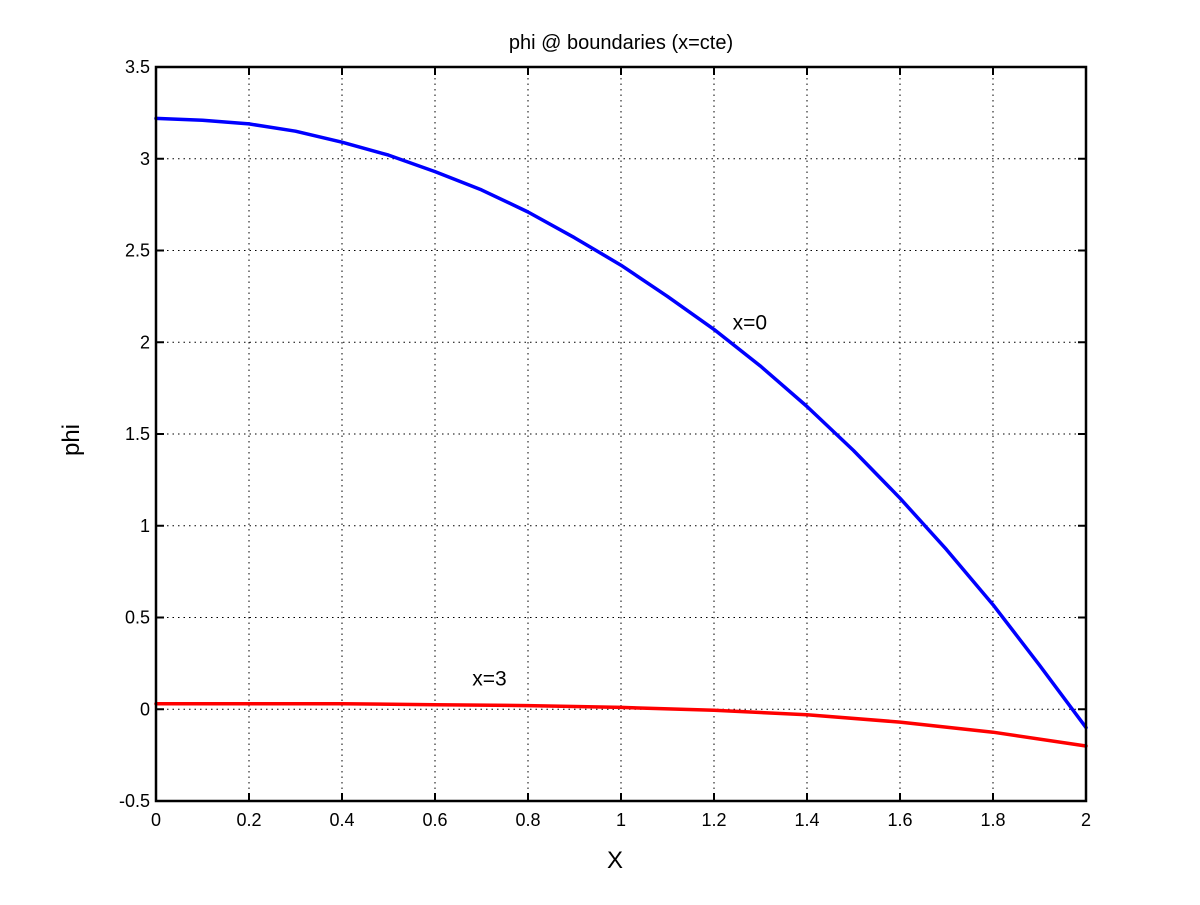  Describe the element at coordinates (145, 342) in the screenshot. I see `y-tick-label: 2` at that location.